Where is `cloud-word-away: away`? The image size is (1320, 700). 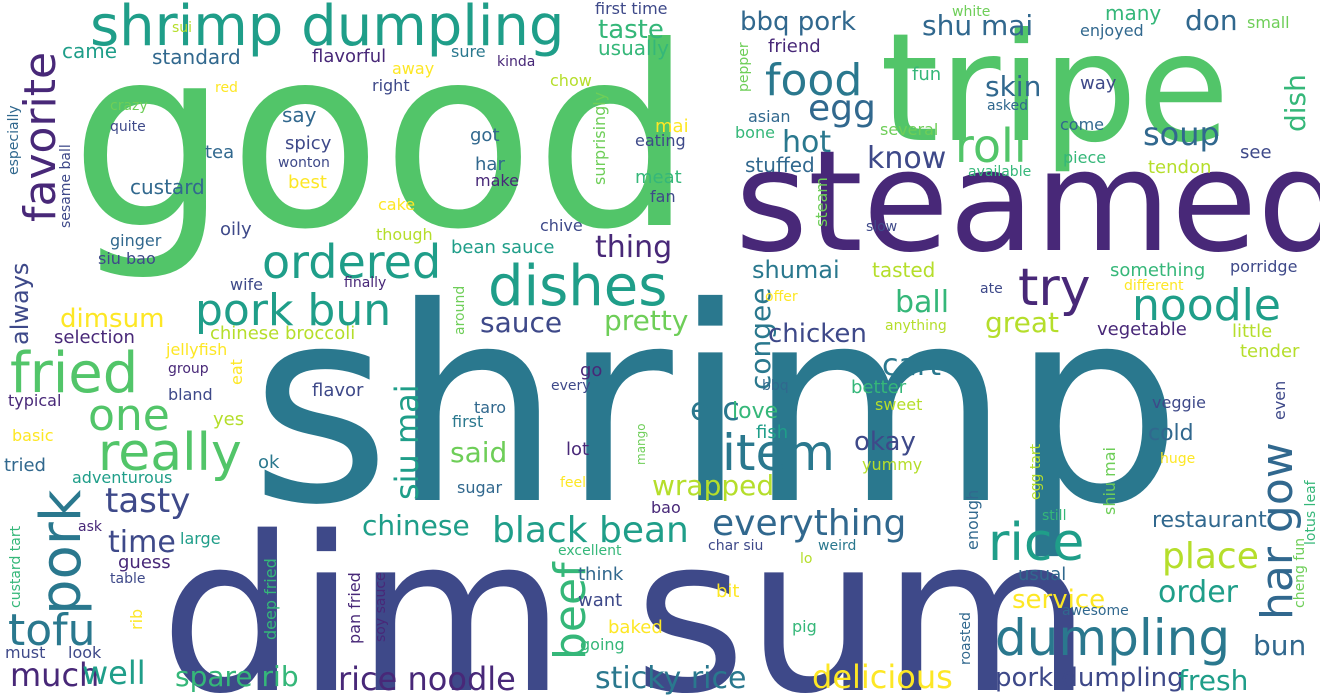
cloud-word-away: away is located at coordinates (413, 68).